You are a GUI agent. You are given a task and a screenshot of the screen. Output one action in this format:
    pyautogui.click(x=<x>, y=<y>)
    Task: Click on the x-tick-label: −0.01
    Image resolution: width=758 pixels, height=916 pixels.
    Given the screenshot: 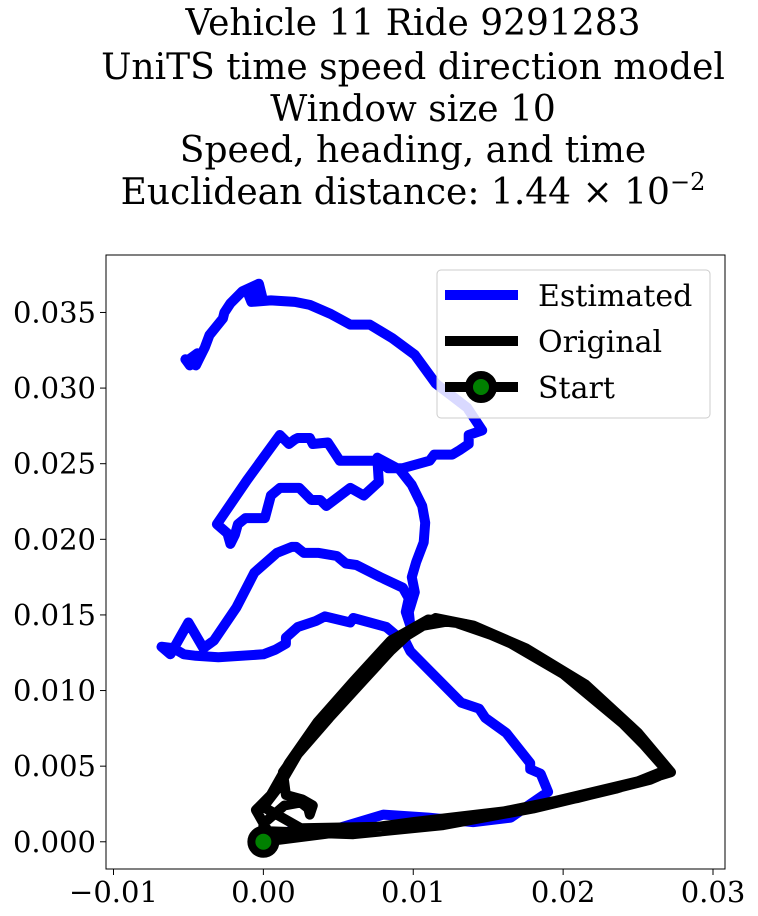 What is the action you would take?
    pyautogui.click(x=113, y=892)
    